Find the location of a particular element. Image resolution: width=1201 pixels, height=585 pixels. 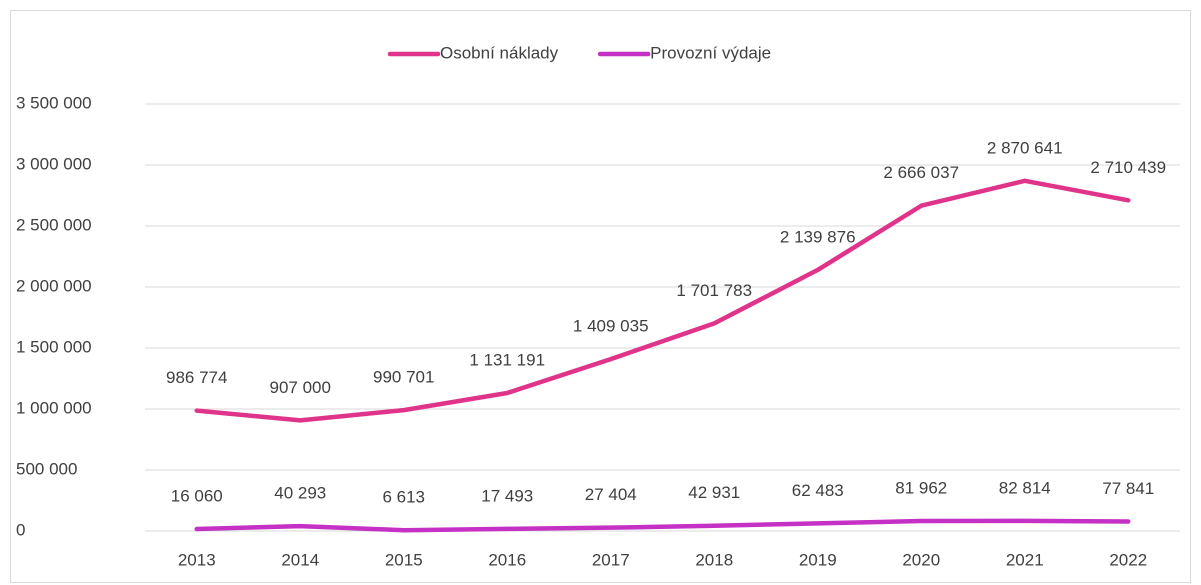

y-tick-label: 3 500 000 is located at coordinates (54, 102).